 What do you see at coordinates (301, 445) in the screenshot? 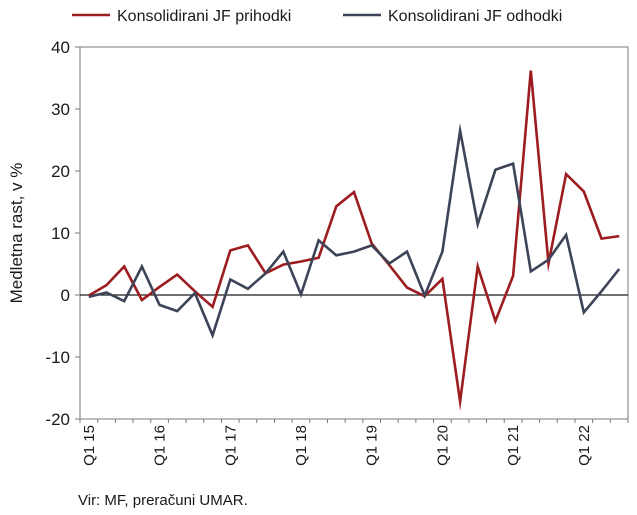
I see `x-tick-label: Q1 18` at bounding box center [301, 445].